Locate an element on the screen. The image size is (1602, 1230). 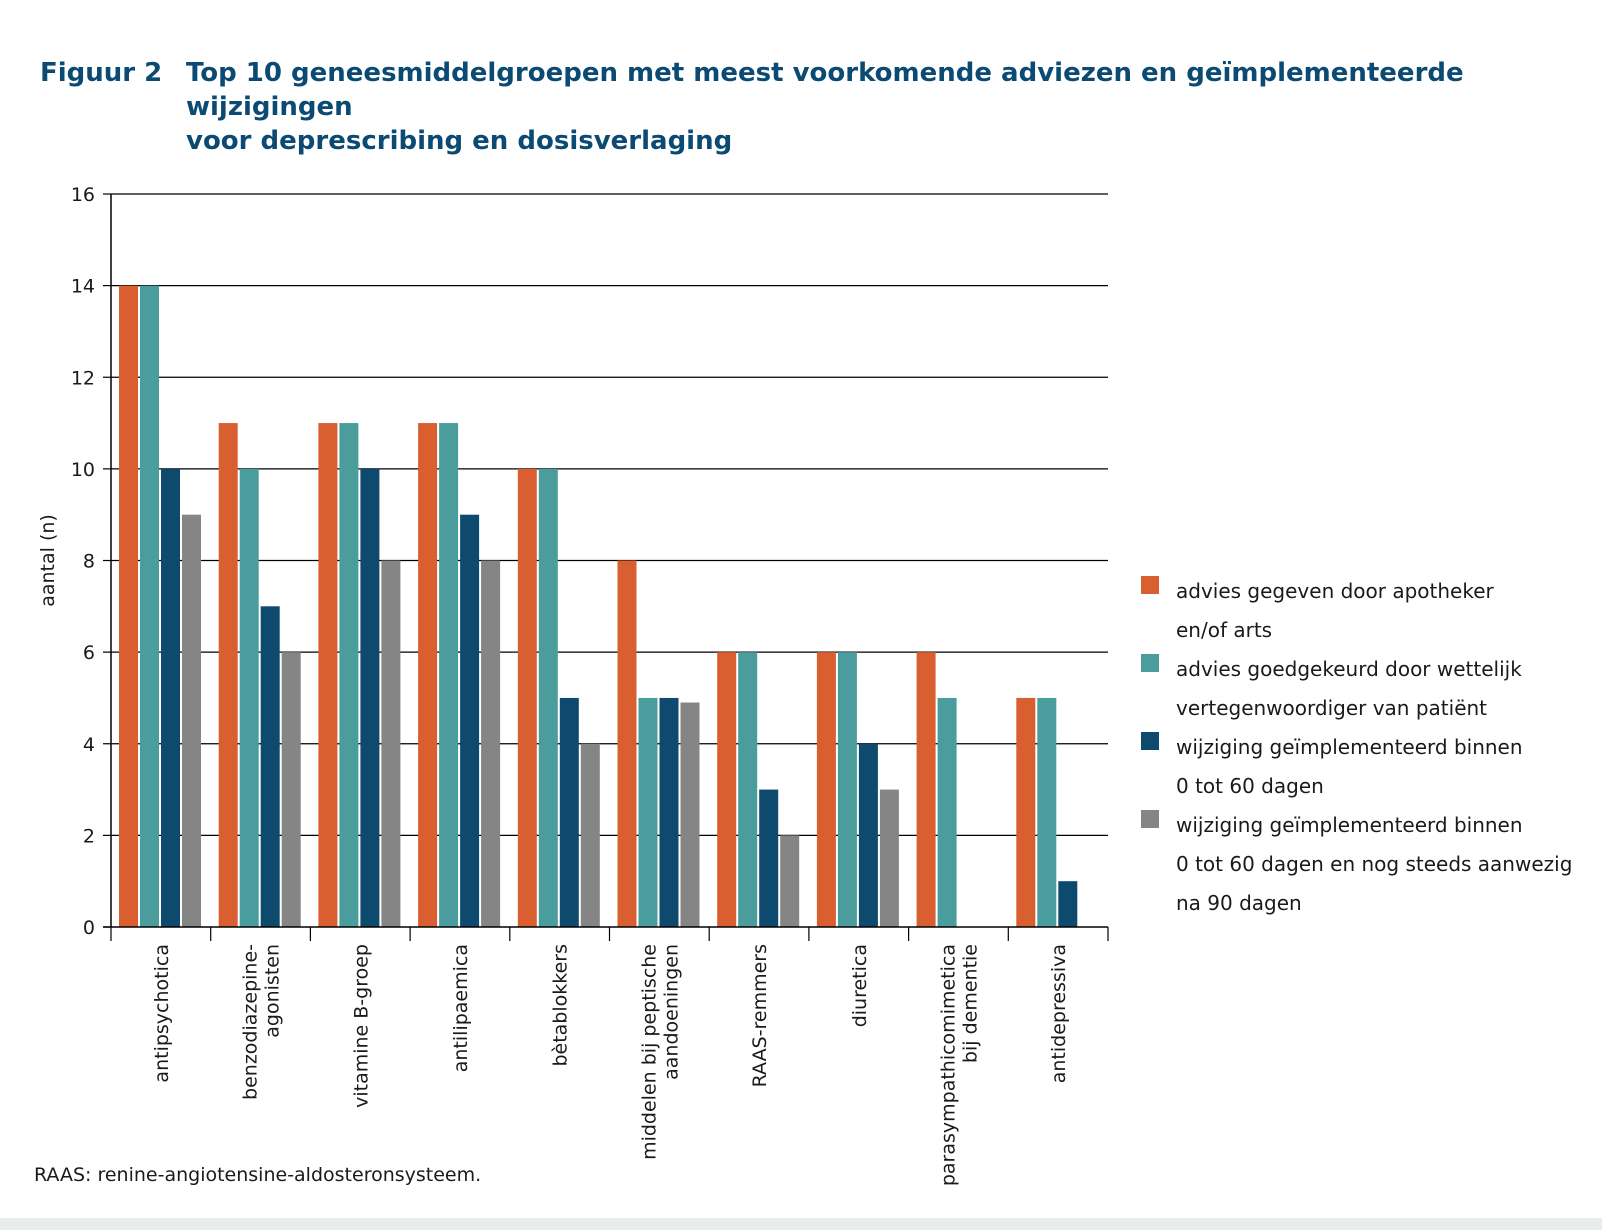
y-tick-label: 12 is located at coordinates (83, 378).